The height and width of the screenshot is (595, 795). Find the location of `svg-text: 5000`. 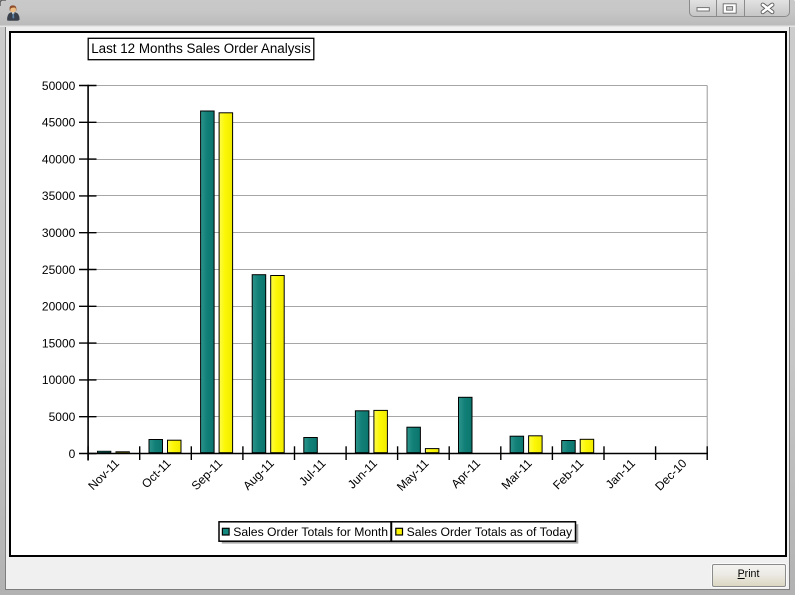

svg-text: 5000 is located at coordinates (62, 417).